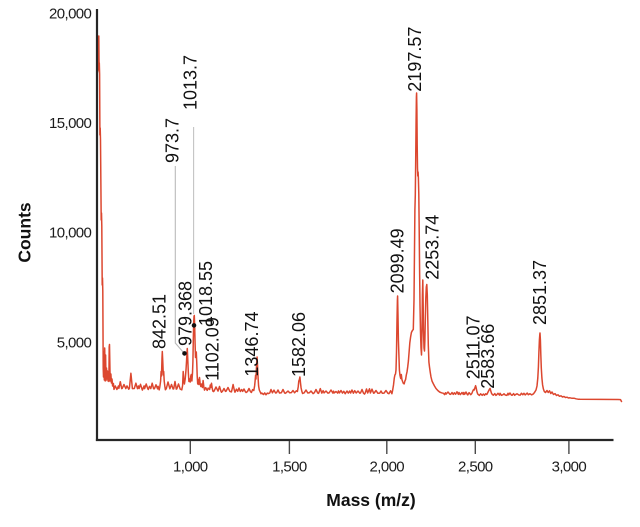  Describe the element at coordinates (212, 349) in the screenshot. I see `svg-text: 1102.09` at that location.